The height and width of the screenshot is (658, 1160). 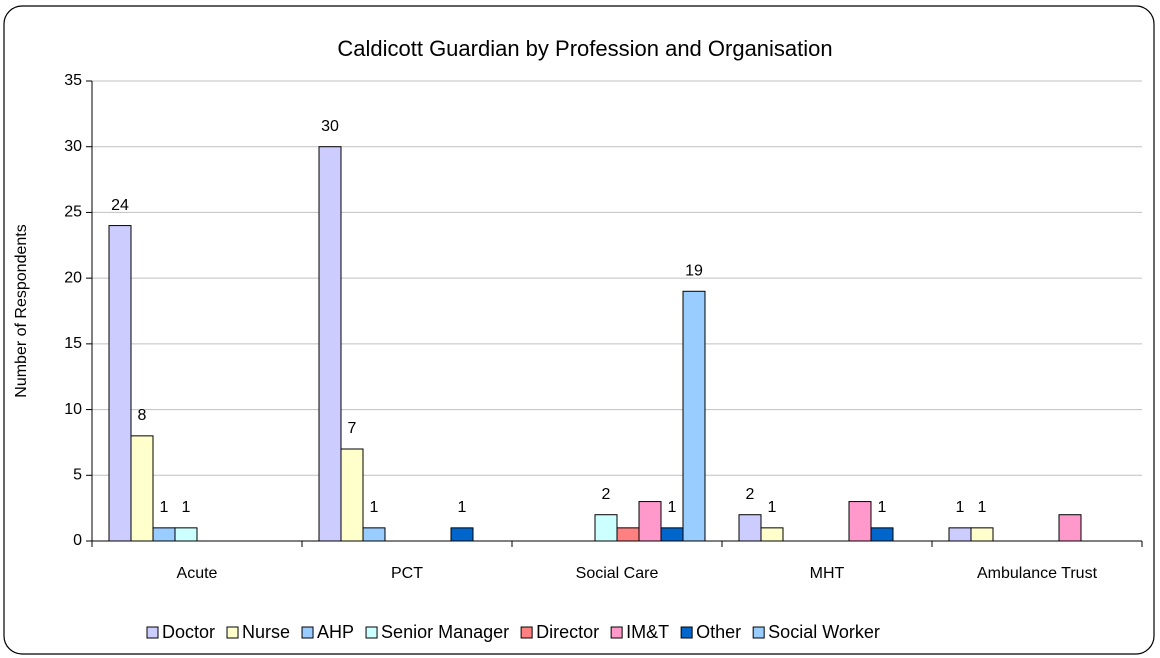 I want to click on x-tick-label: PCT, so click(x=407, y=573).